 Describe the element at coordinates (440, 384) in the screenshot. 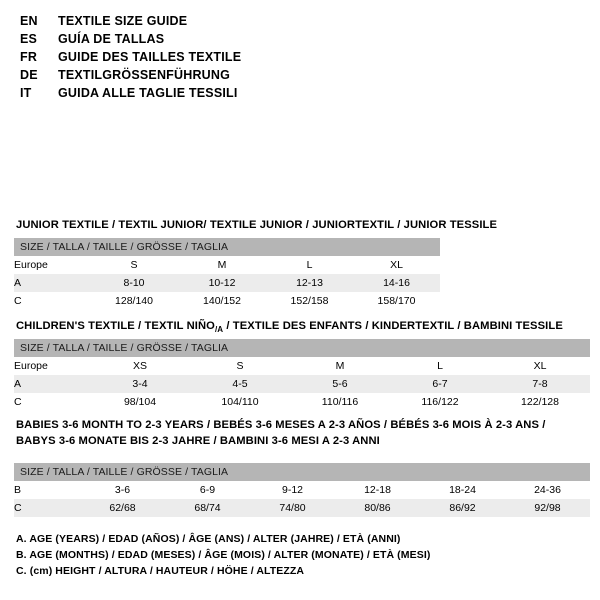

I see `children-a-col-4: 6-7` at that location.